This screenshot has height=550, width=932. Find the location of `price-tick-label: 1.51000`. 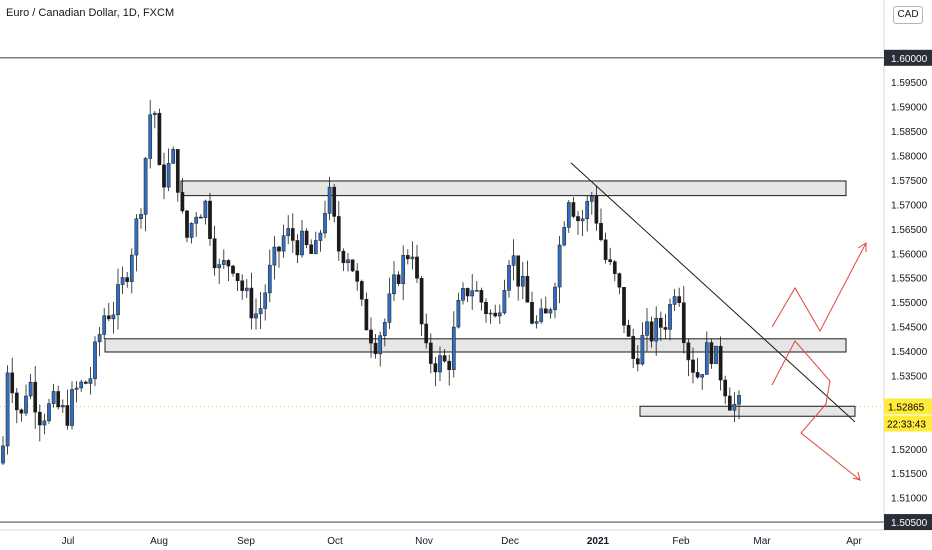

price-tick-label: 1.51000 is located at coordinates (909, 499).